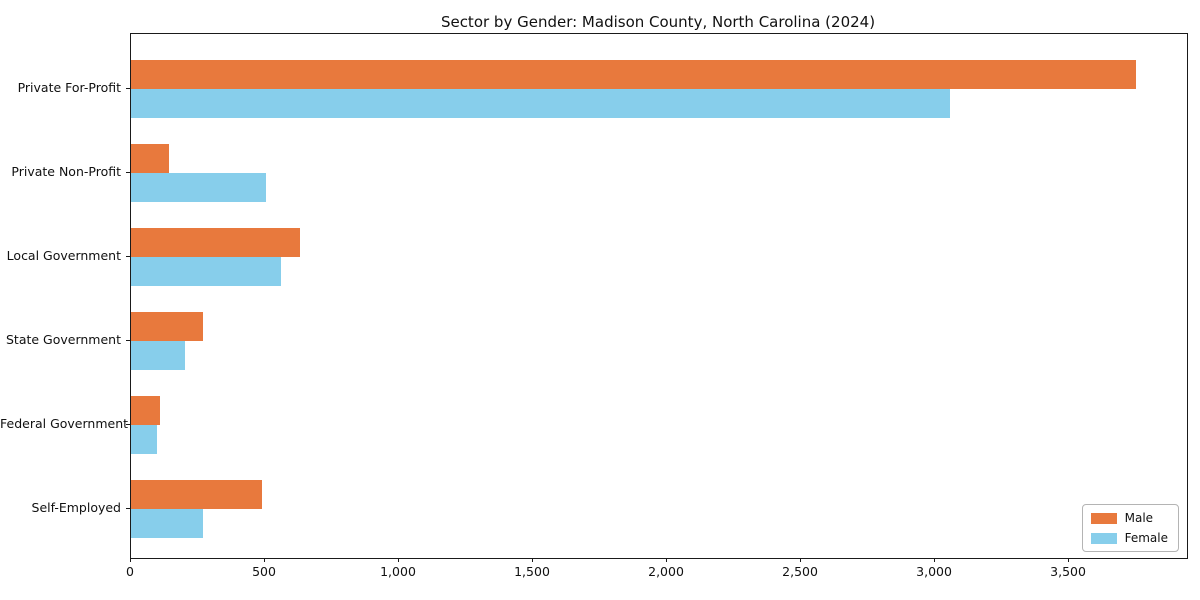 The height and width of the screenshot is (600, 1200). What do you see at coordinates (1139, 518) in the screenshot?
I see `legend-label-male: Male` at bounding box center [1139, 518].